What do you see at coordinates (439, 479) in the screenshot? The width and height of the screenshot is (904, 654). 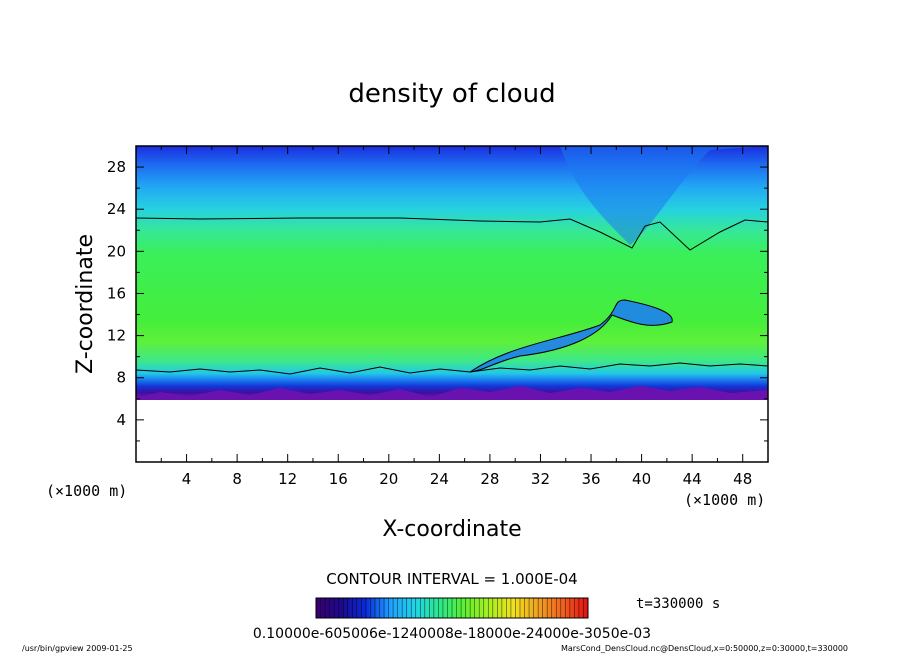 I see `x-tick-label: 24` at bounding box center [439, 479].